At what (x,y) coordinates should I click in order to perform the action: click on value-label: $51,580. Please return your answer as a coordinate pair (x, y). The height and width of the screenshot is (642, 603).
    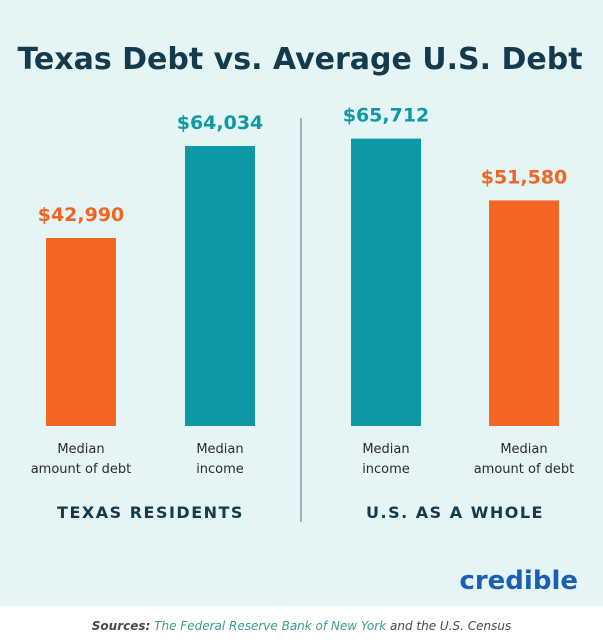
    Looking at the image, I should click on (524, 177).